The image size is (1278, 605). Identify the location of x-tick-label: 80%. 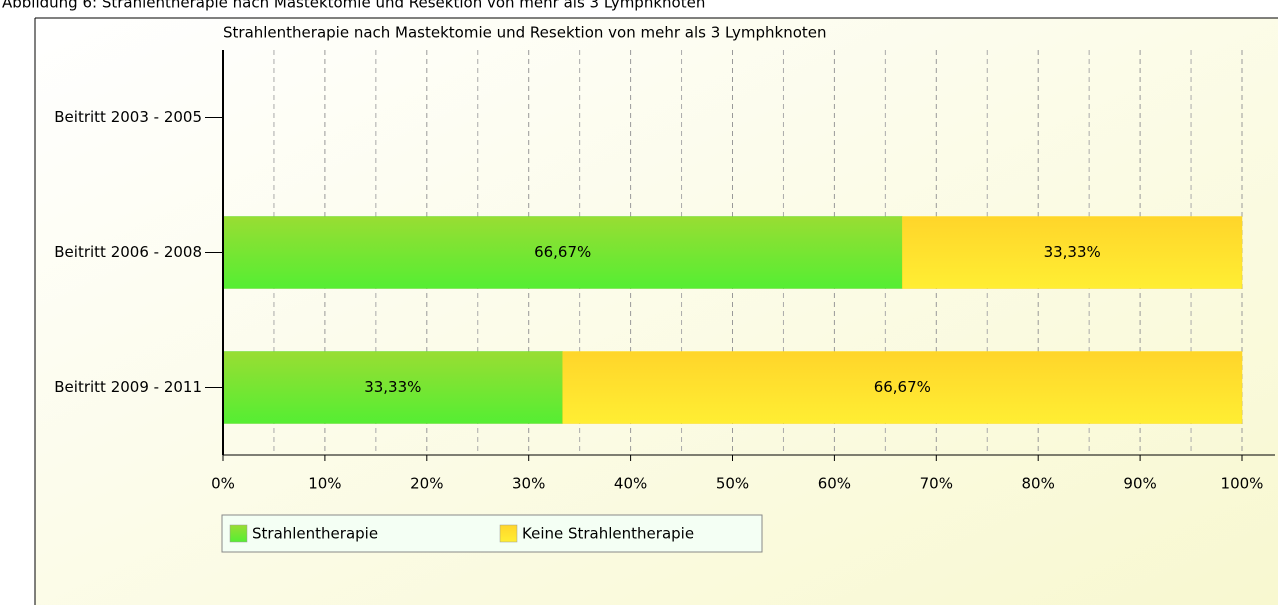
(1038, 484).